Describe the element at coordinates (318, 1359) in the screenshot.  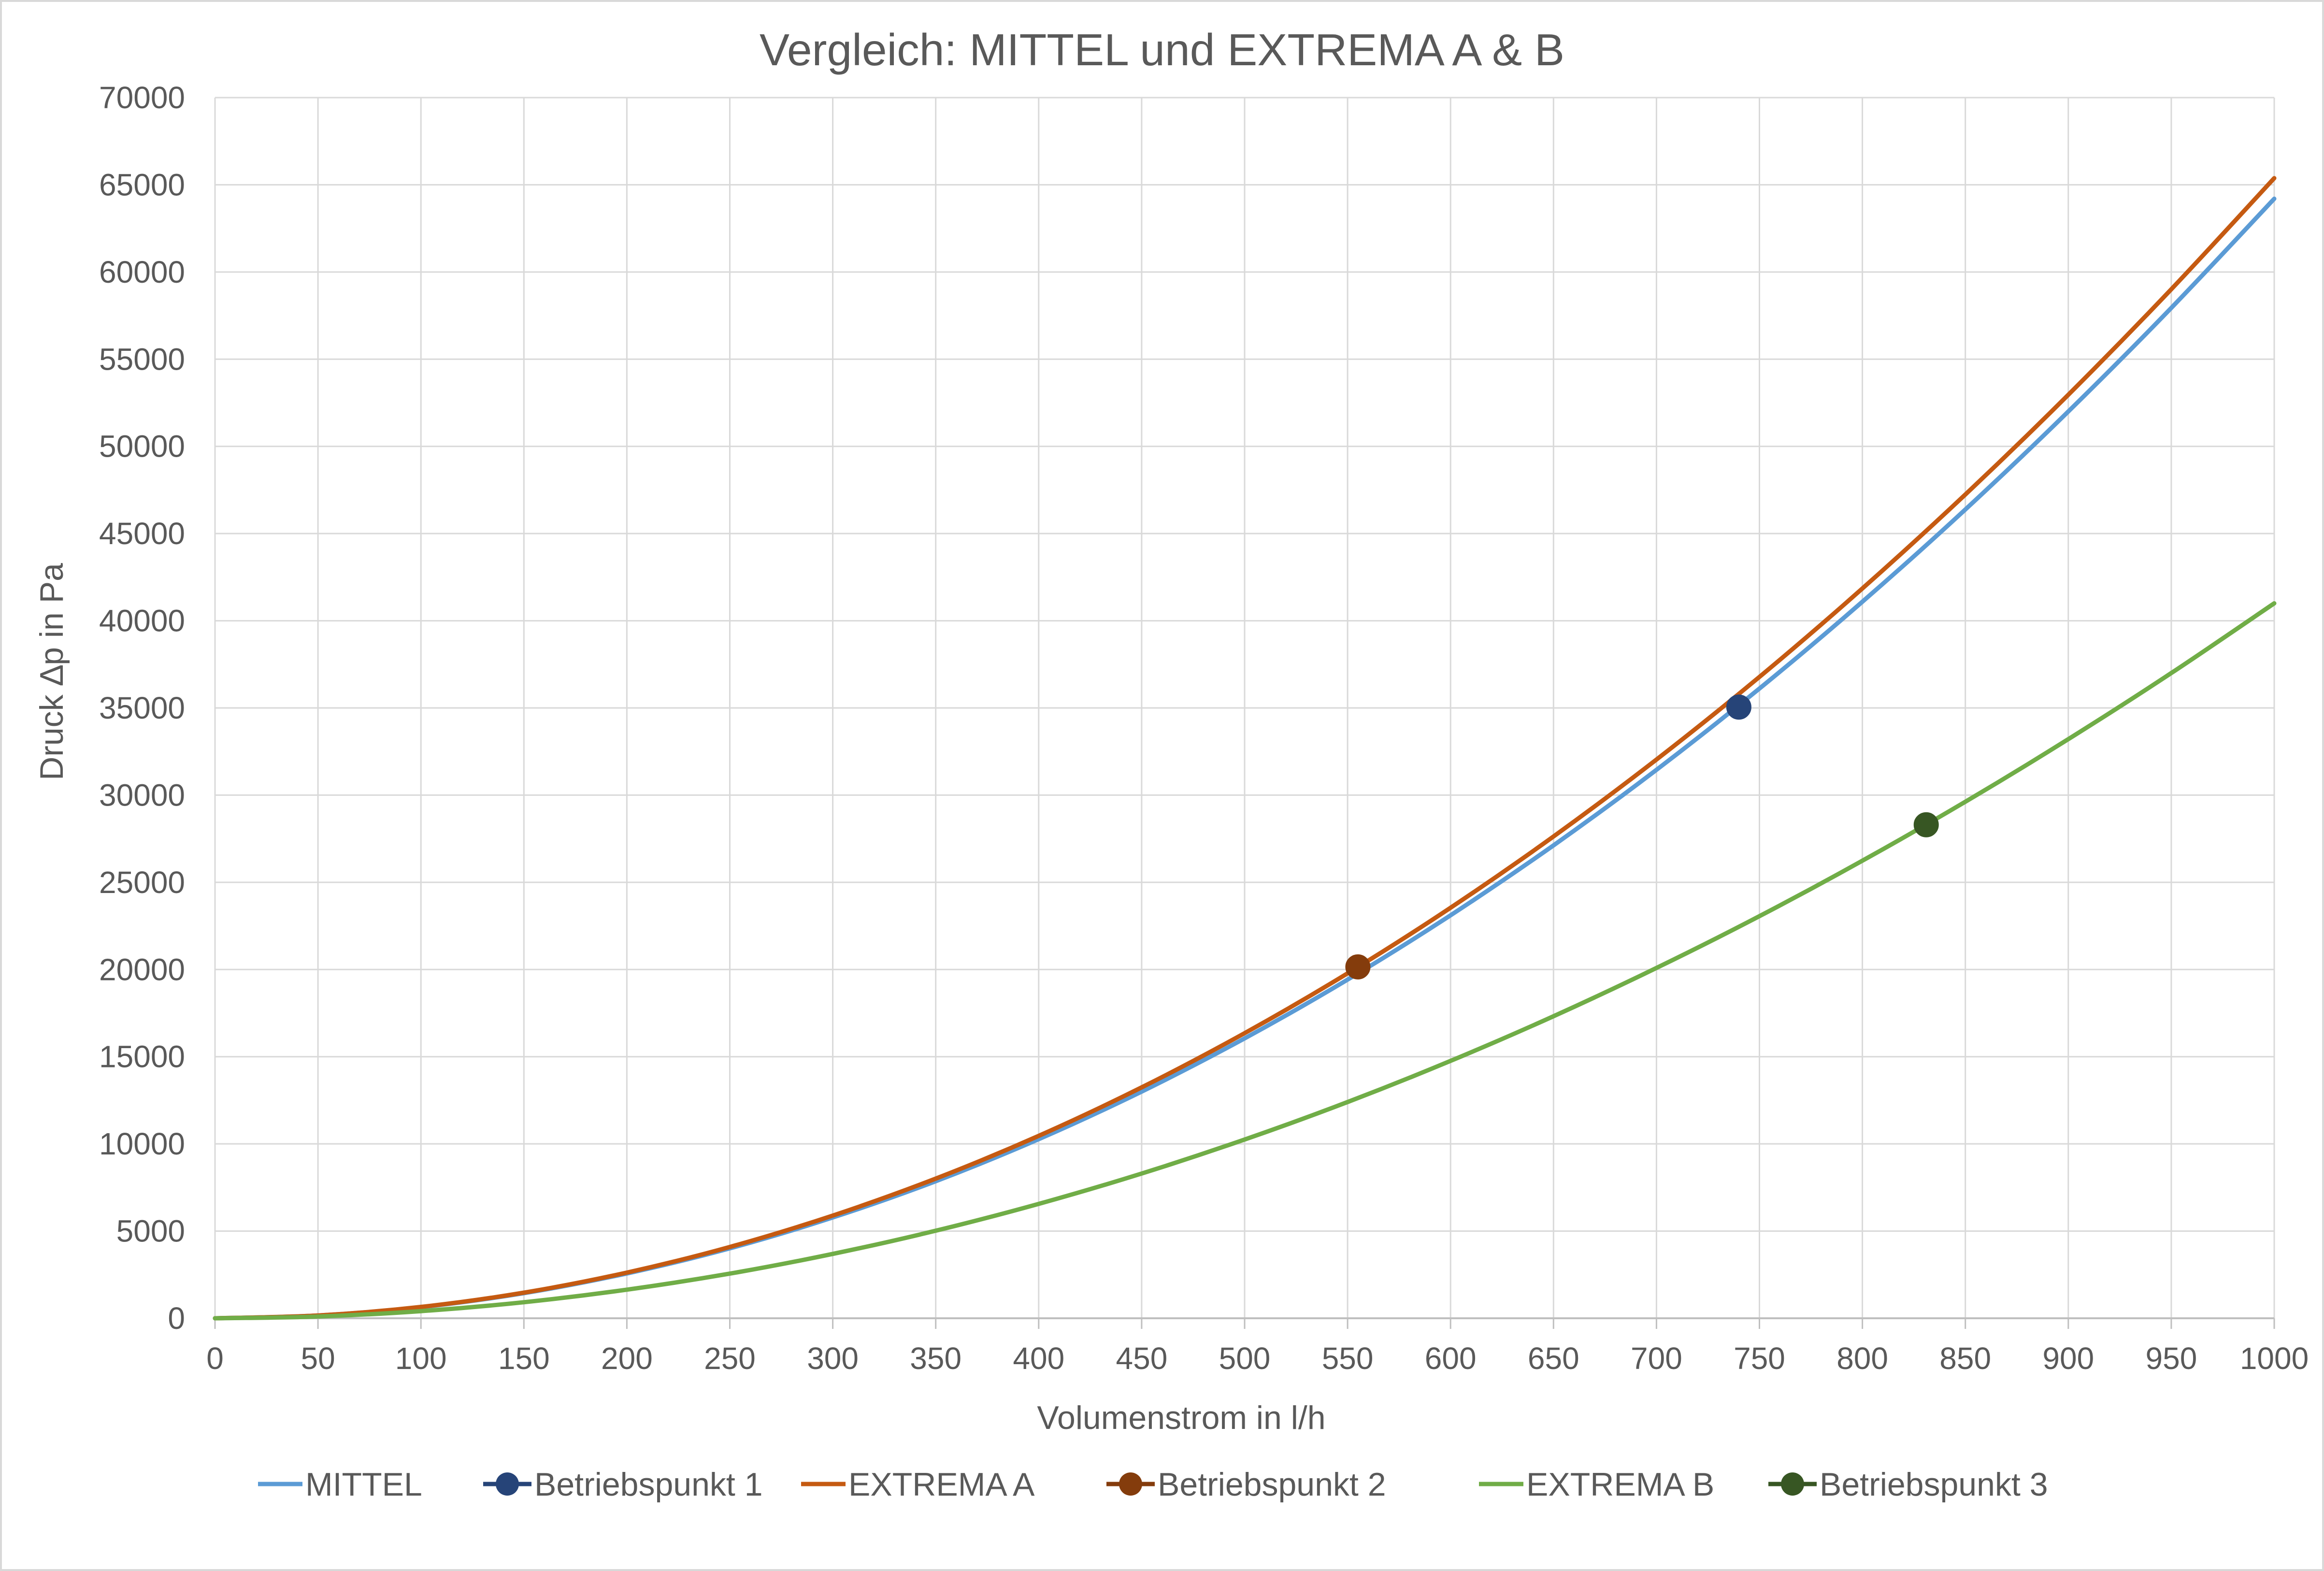
I see `x-tick-label: 50` at that location.